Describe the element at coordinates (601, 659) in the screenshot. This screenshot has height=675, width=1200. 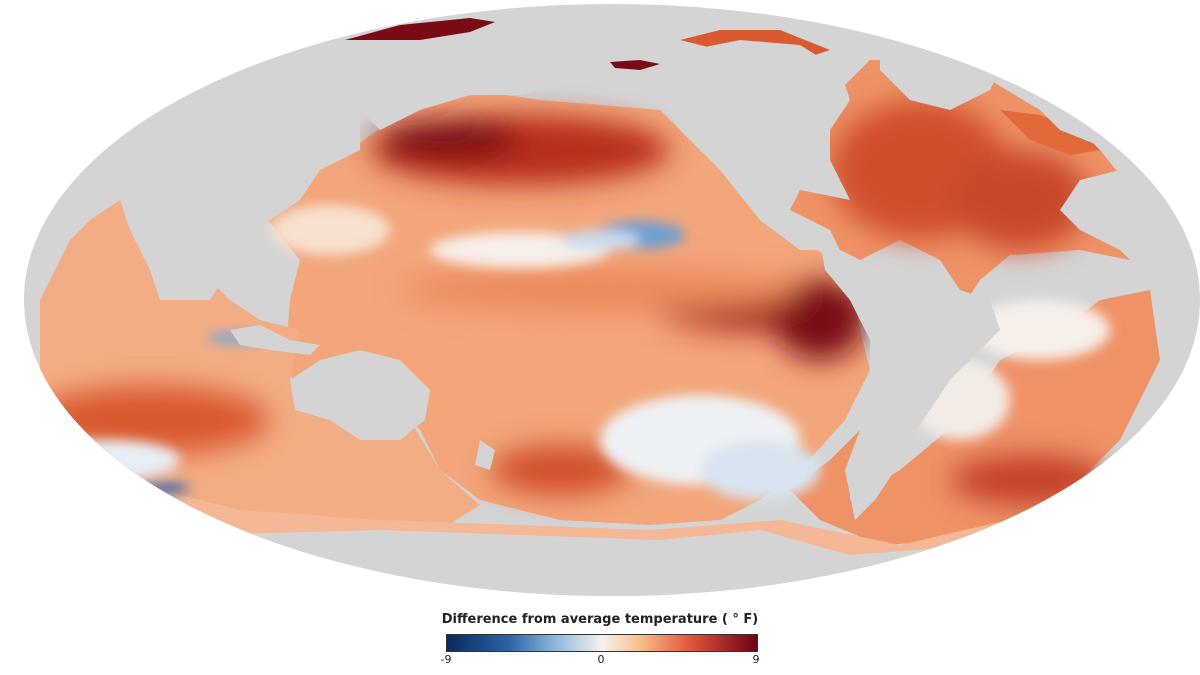
I see `legend-mid-label: 0` at that location.